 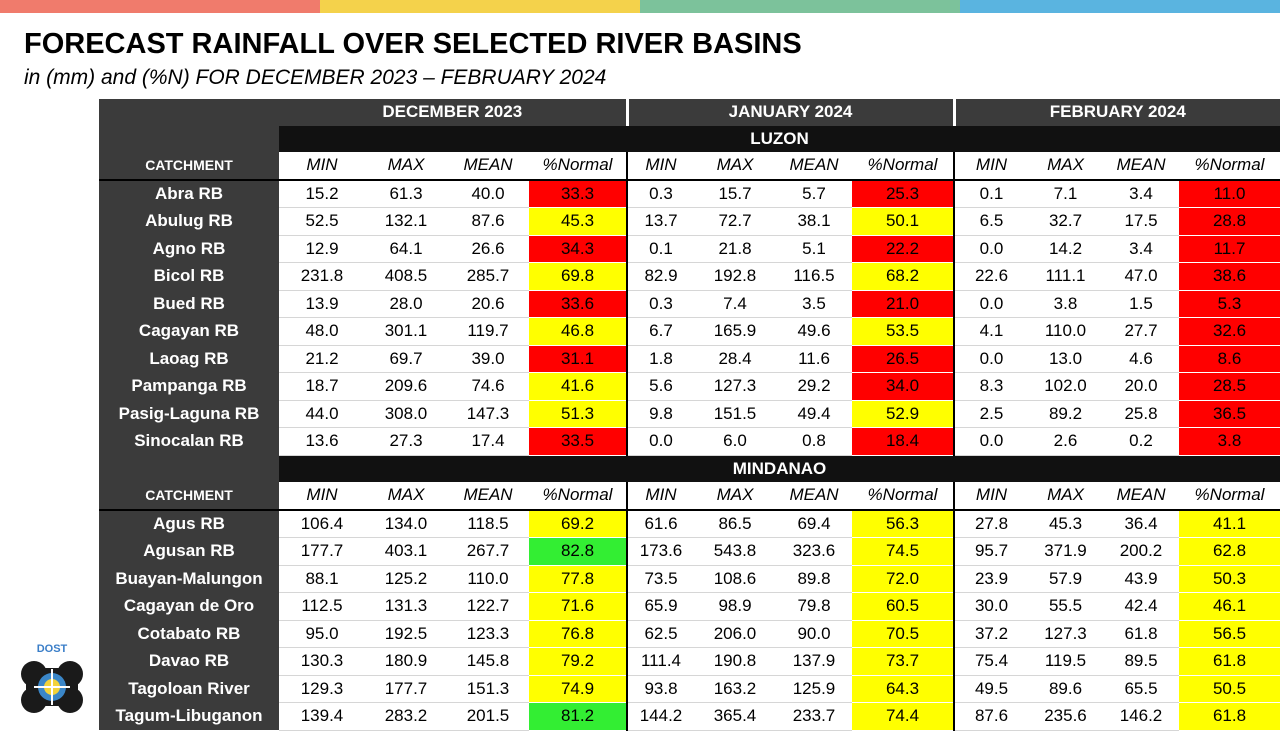 I want to click on value-cell: 49.6, so click(x=814, y=331).